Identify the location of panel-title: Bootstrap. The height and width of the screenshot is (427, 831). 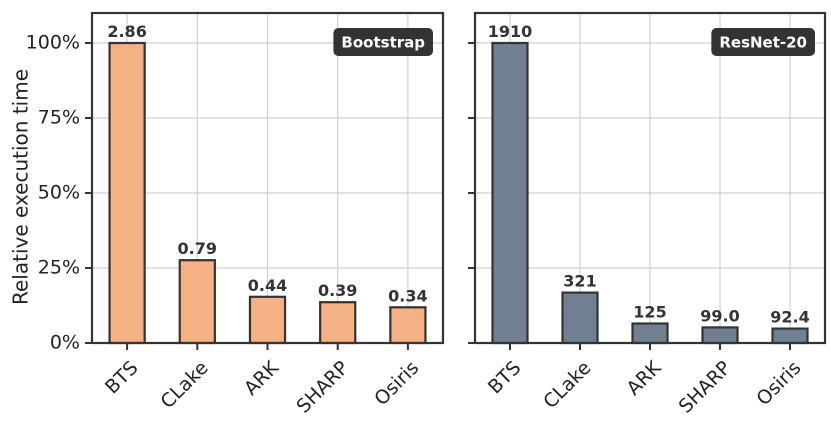
(383, 43).